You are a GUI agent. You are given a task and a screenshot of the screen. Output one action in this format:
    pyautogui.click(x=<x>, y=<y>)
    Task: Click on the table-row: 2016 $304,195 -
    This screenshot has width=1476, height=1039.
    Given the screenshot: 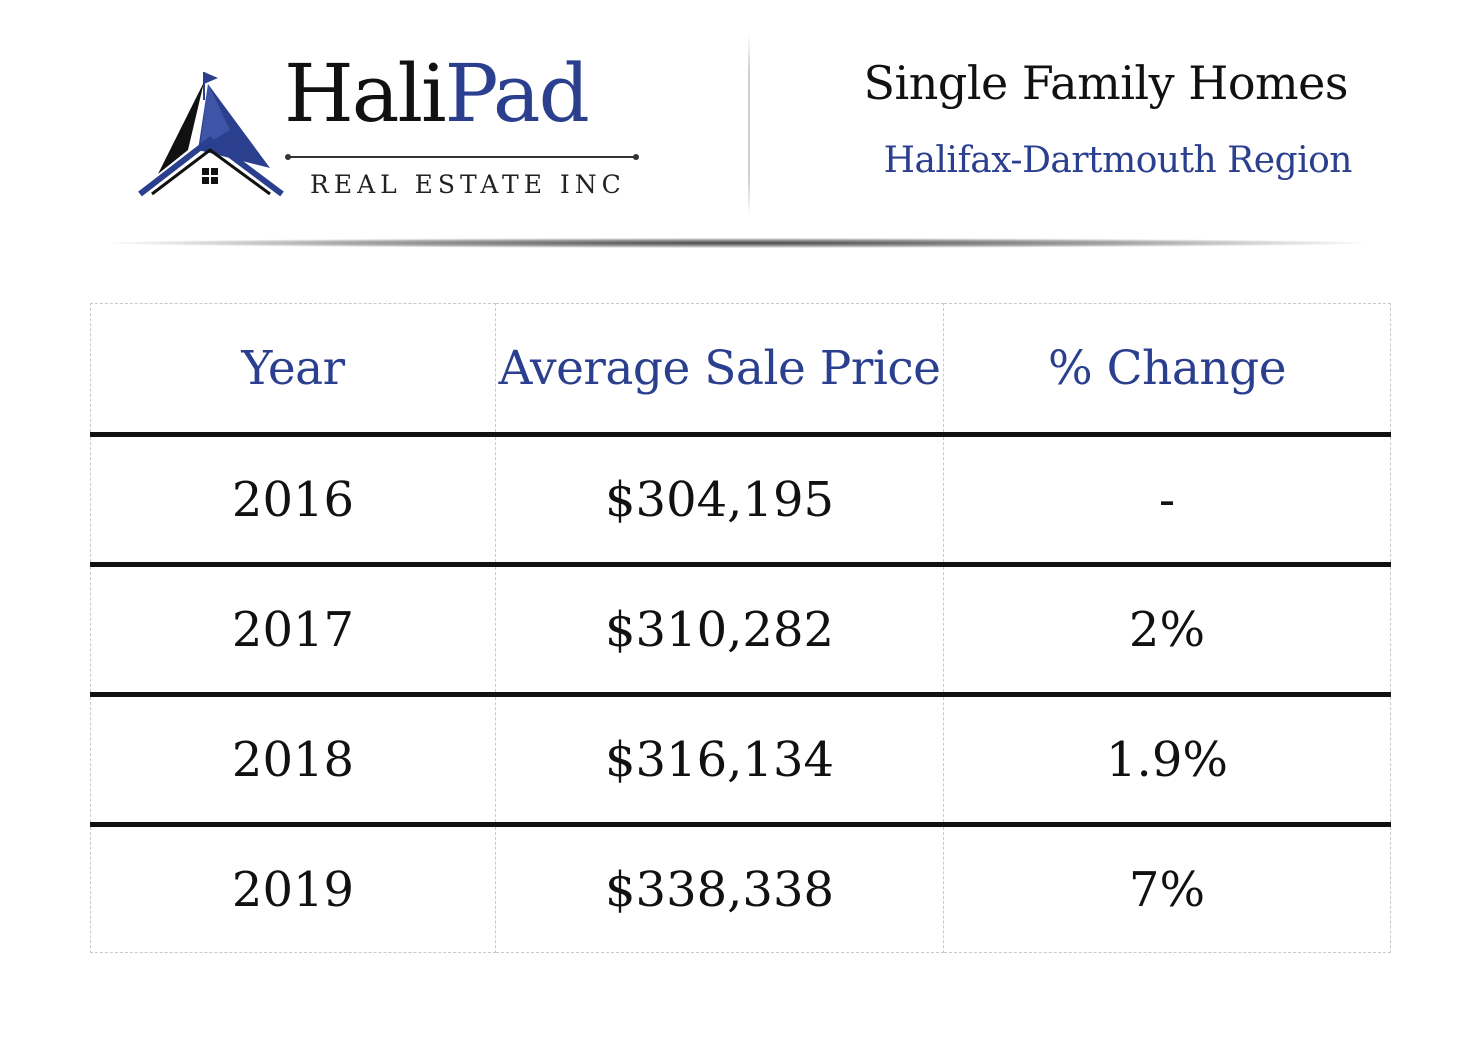 What is the action you would take?
    pyautogui.click(x=740, y=500)
    